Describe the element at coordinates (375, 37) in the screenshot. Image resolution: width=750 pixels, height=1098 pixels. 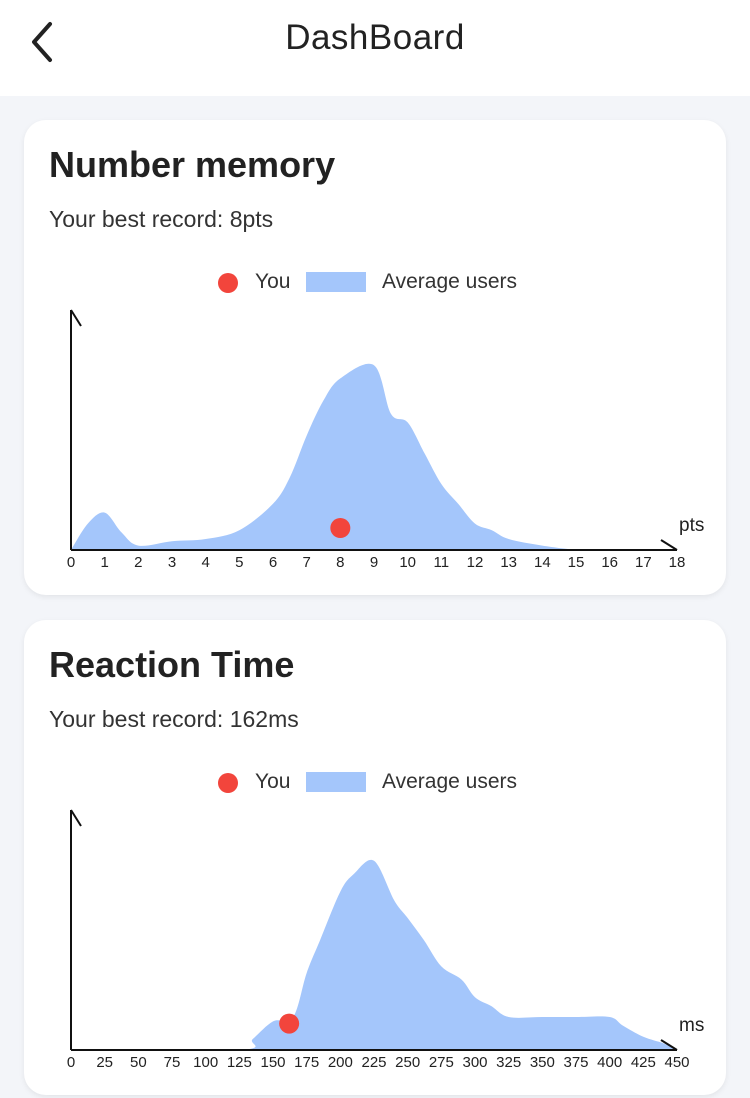
I see `page-title: DashBoard` at that location.